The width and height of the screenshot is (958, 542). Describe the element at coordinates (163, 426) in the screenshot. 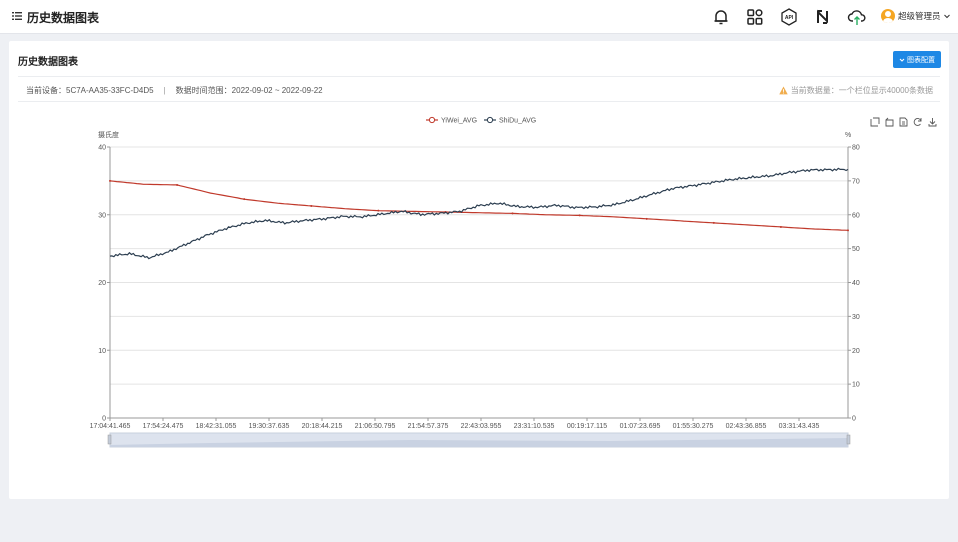

I see `x-tick-label: 17:54:24.475` at that location.